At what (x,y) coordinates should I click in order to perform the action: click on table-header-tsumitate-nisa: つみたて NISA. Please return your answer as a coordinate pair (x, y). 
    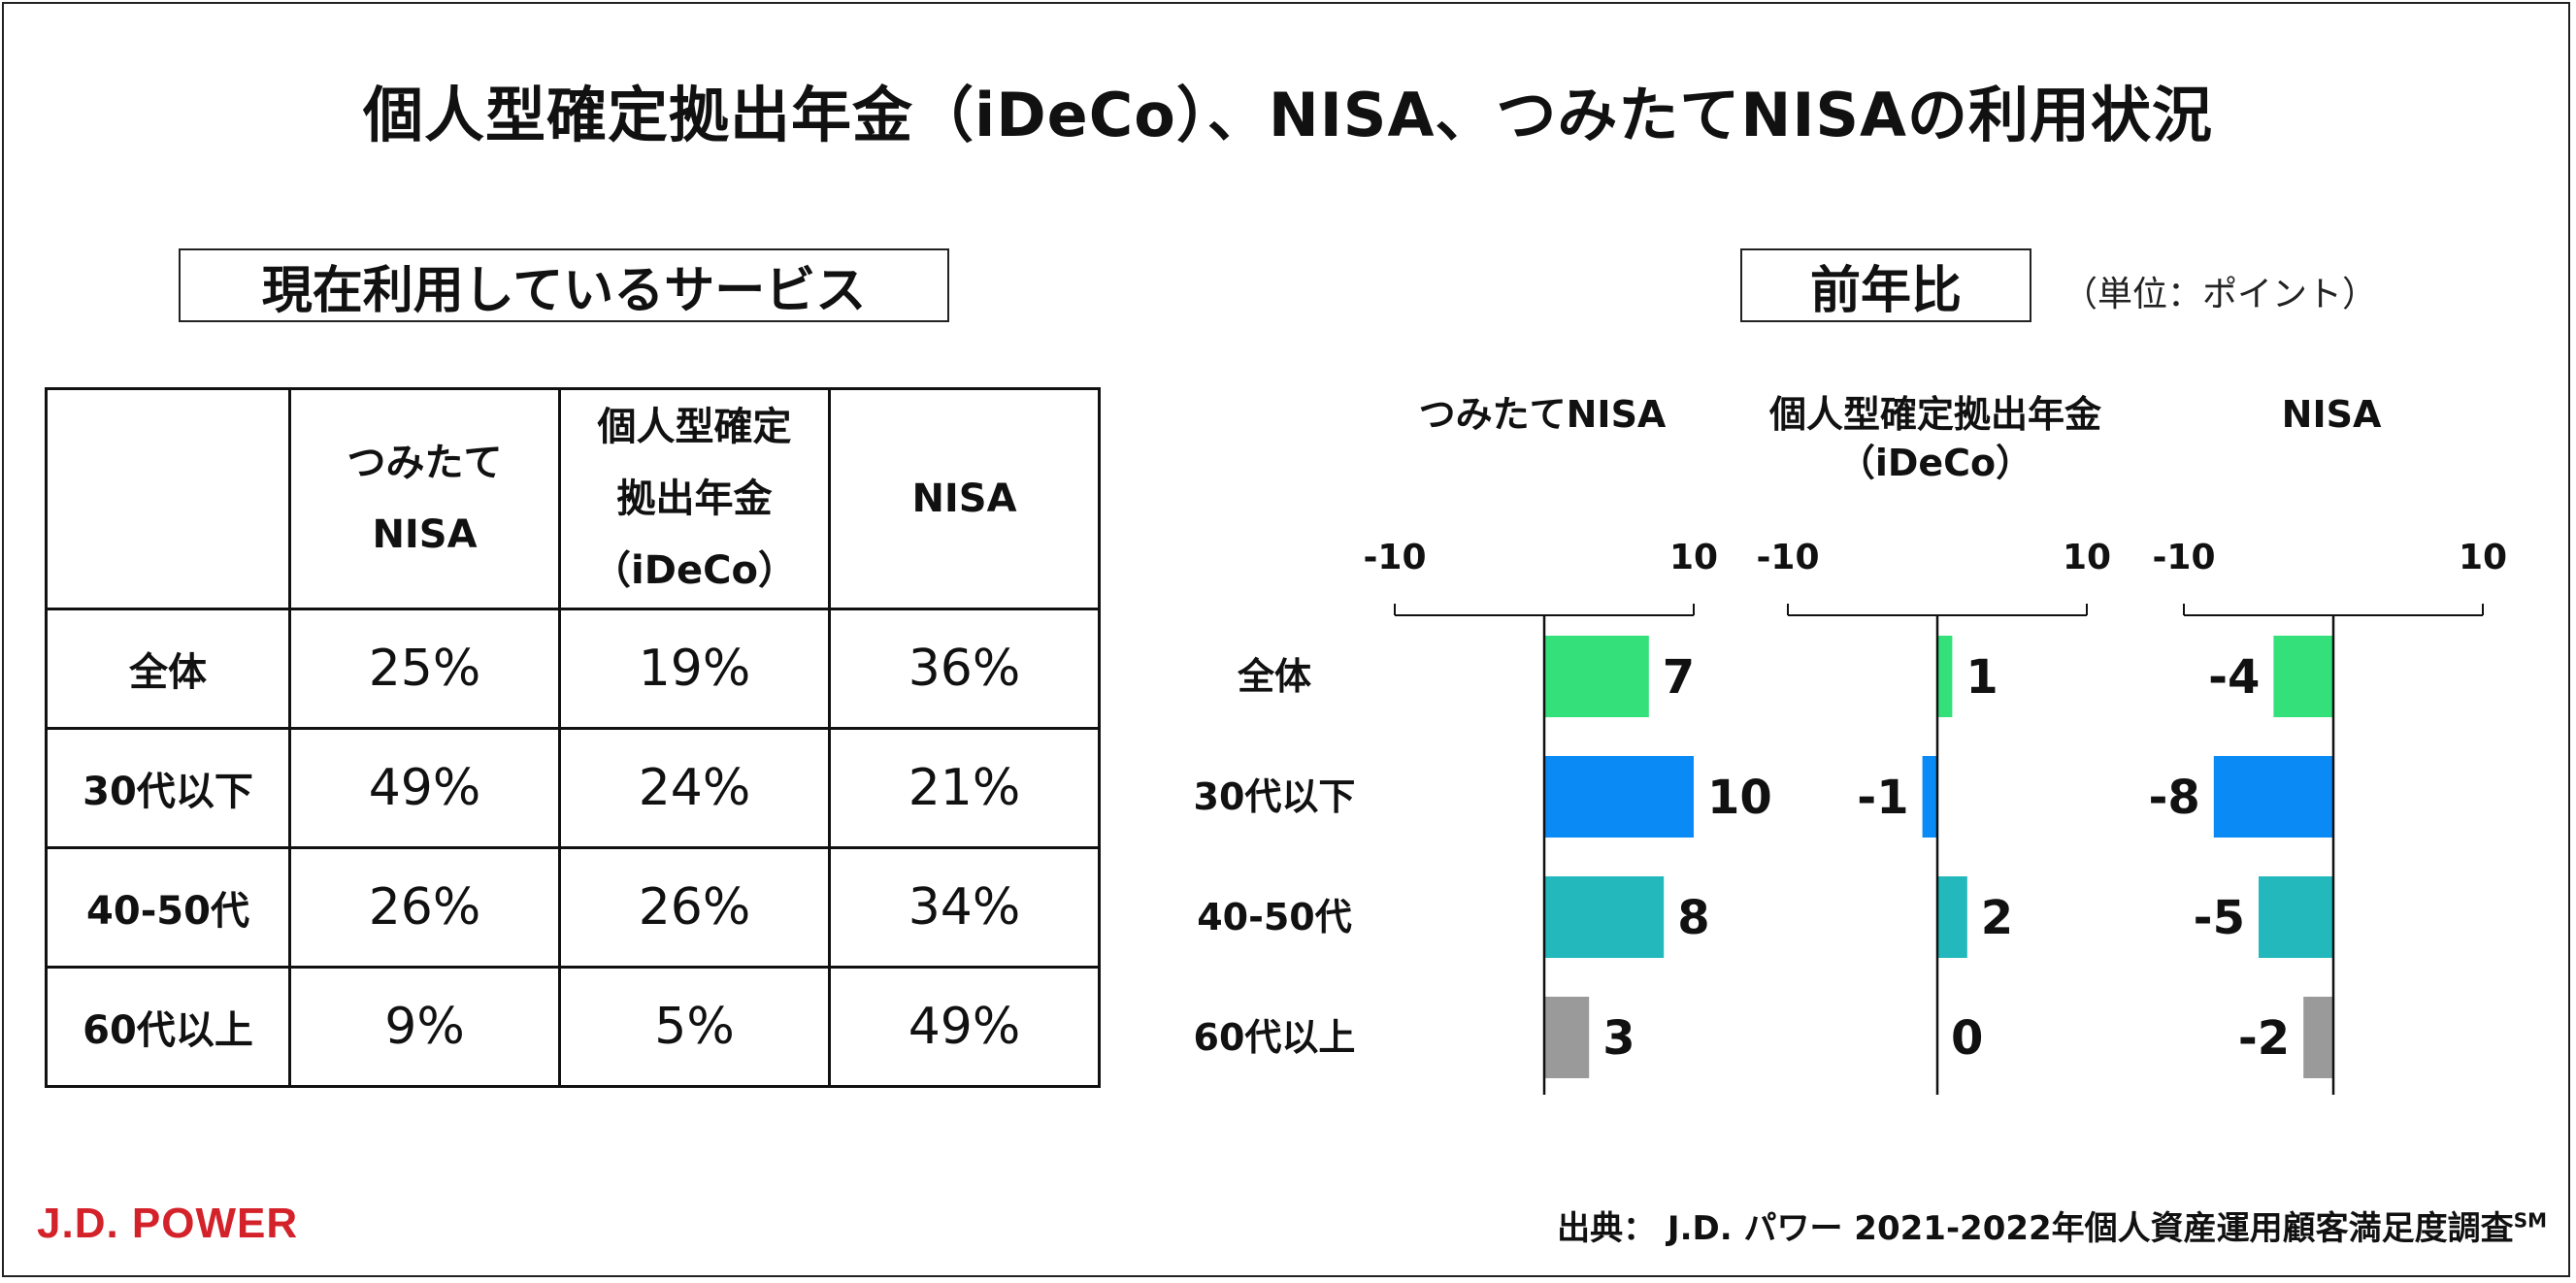
    Looking at the image, I should click on (424, 499).